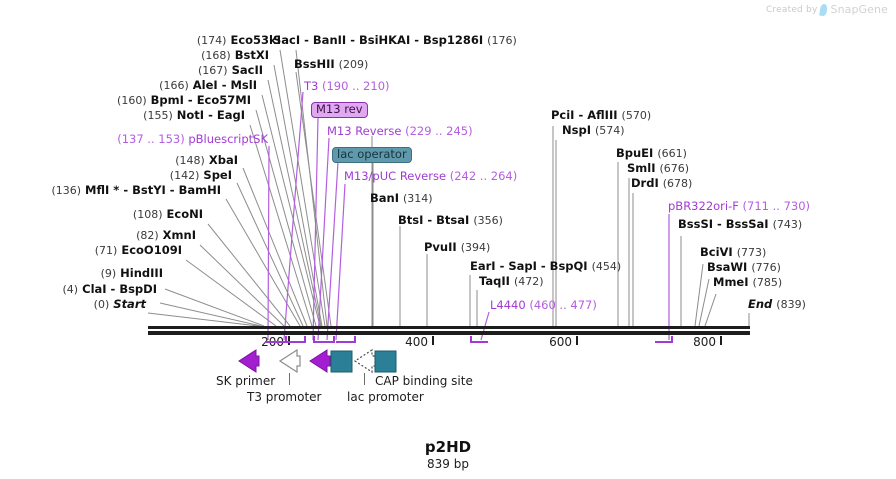  Describe the element at coordinates (384, 198) in the screenshot. I see `enzyme-names: BanI` at that location.